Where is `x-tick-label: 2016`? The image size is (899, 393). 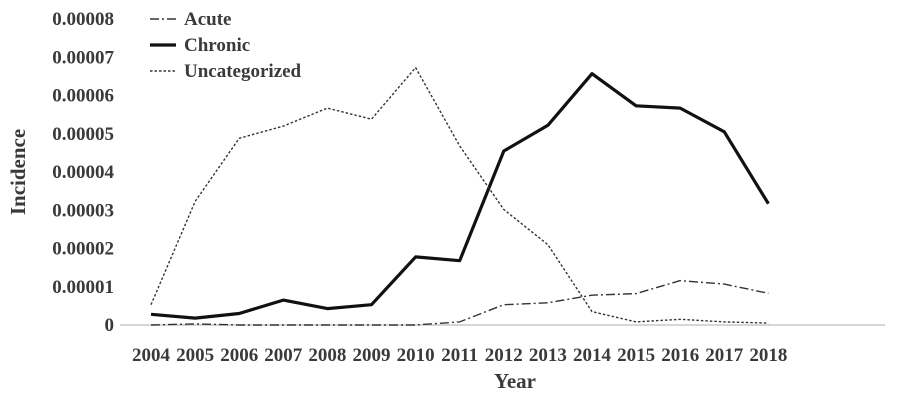
x-tick-label: 2016 is located at coordinates (680, 355).